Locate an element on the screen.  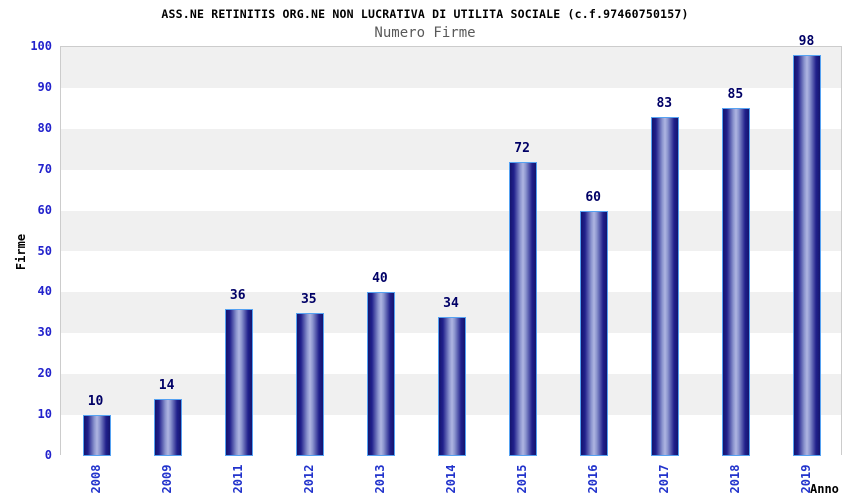
x-category-label-2014: 2014 is located at coordinates (451, 479).